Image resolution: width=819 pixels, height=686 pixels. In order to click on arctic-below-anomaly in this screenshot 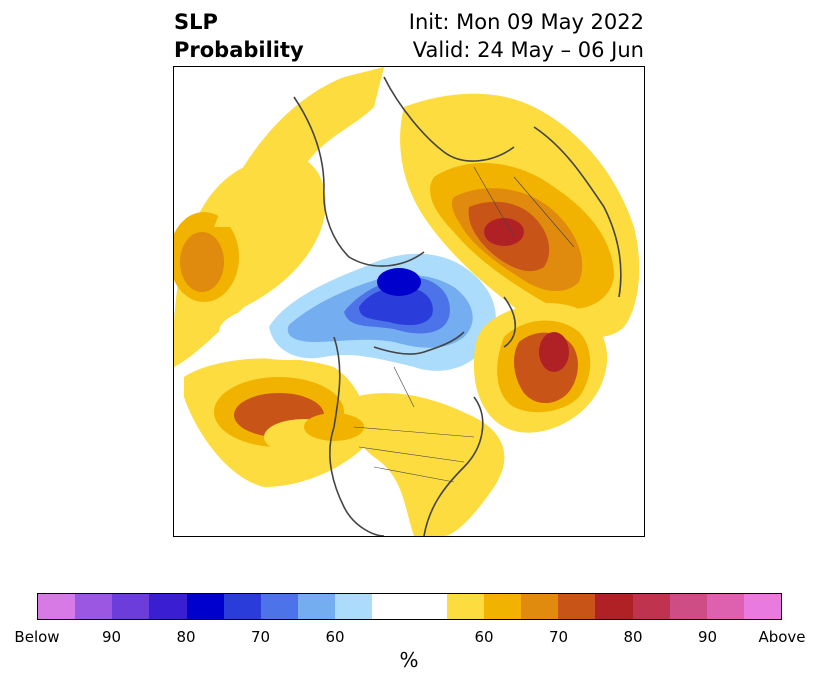, I will do `click(396, 306)`.